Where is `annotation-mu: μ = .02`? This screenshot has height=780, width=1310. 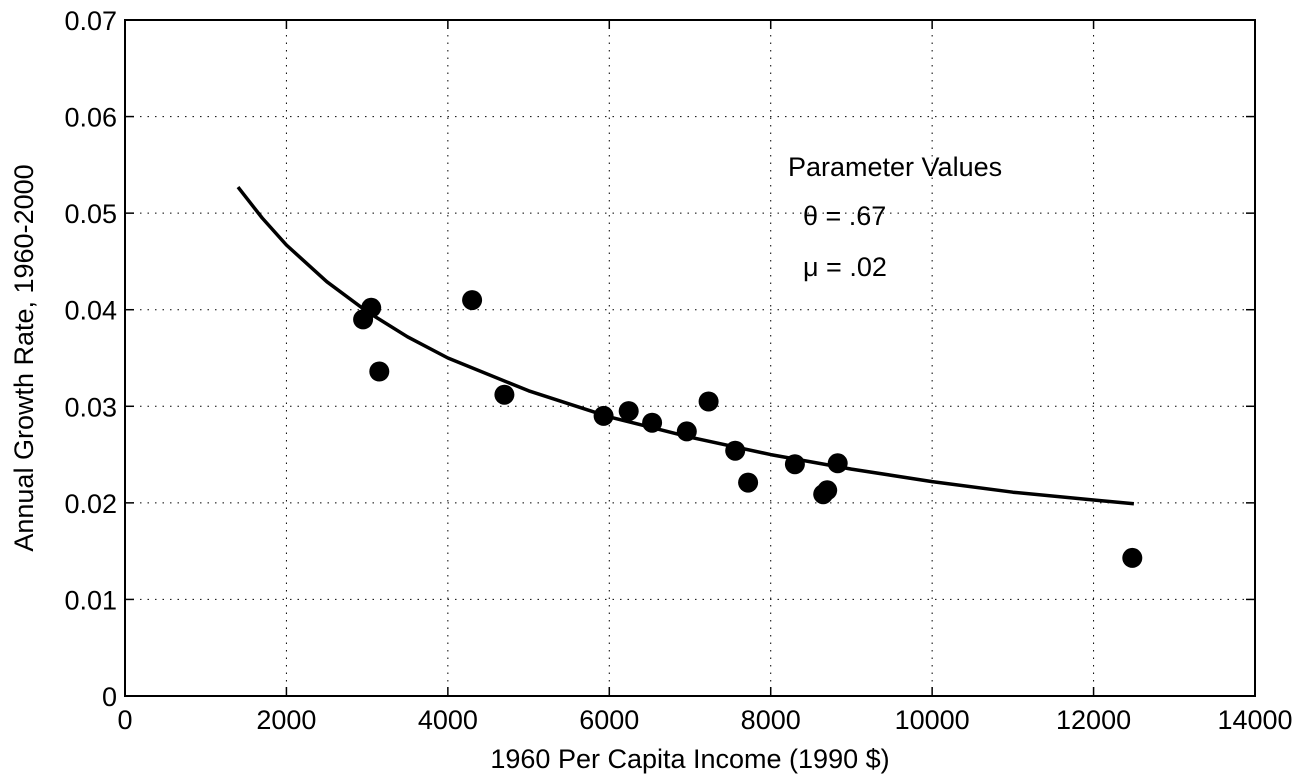 annotation-mu: μ = .02 is located at coordinates (845, 267).